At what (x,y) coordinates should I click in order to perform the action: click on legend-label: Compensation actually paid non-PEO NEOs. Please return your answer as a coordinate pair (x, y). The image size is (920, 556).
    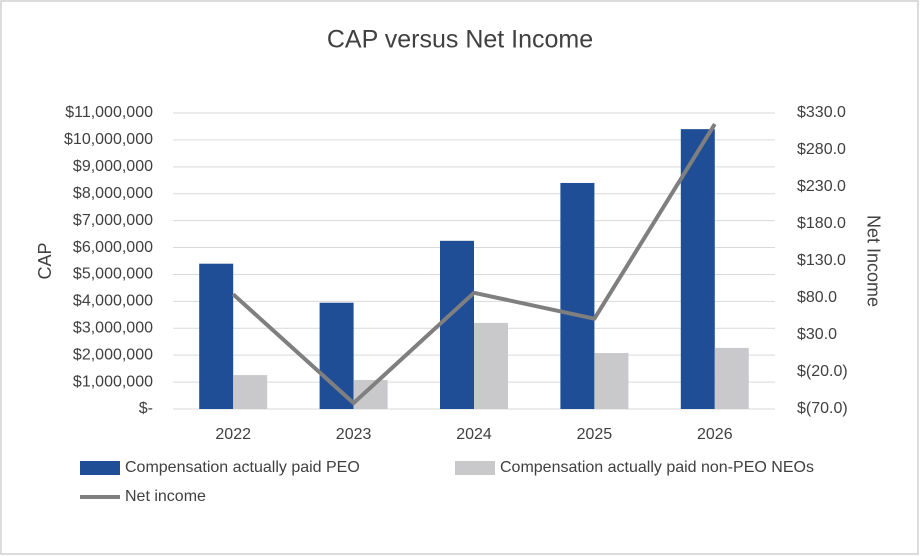
    Looking at the image, I should click on (657, 467).